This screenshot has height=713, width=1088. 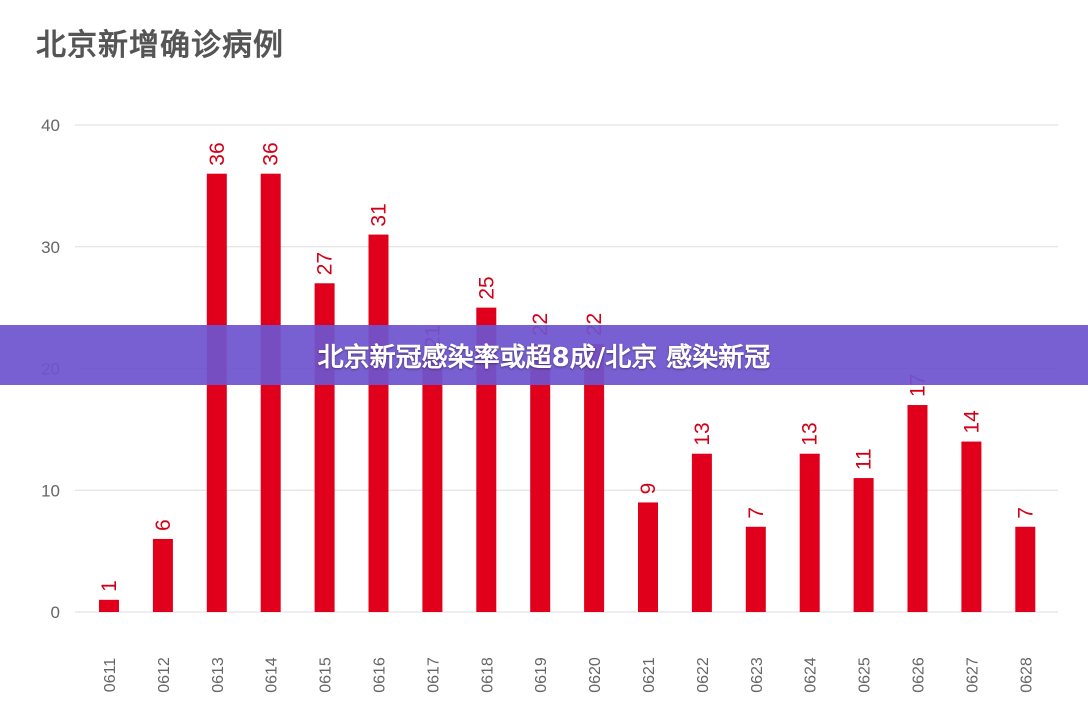 I want to click on banner-text: 北京新冠感染率或超8成/北京 感染新冠, so click(x=544, y=357).